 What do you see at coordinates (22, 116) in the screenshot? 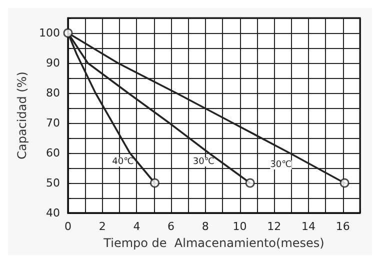
I see `y-axis-title: Capacidad (%)` at bounding box center [22, 116].